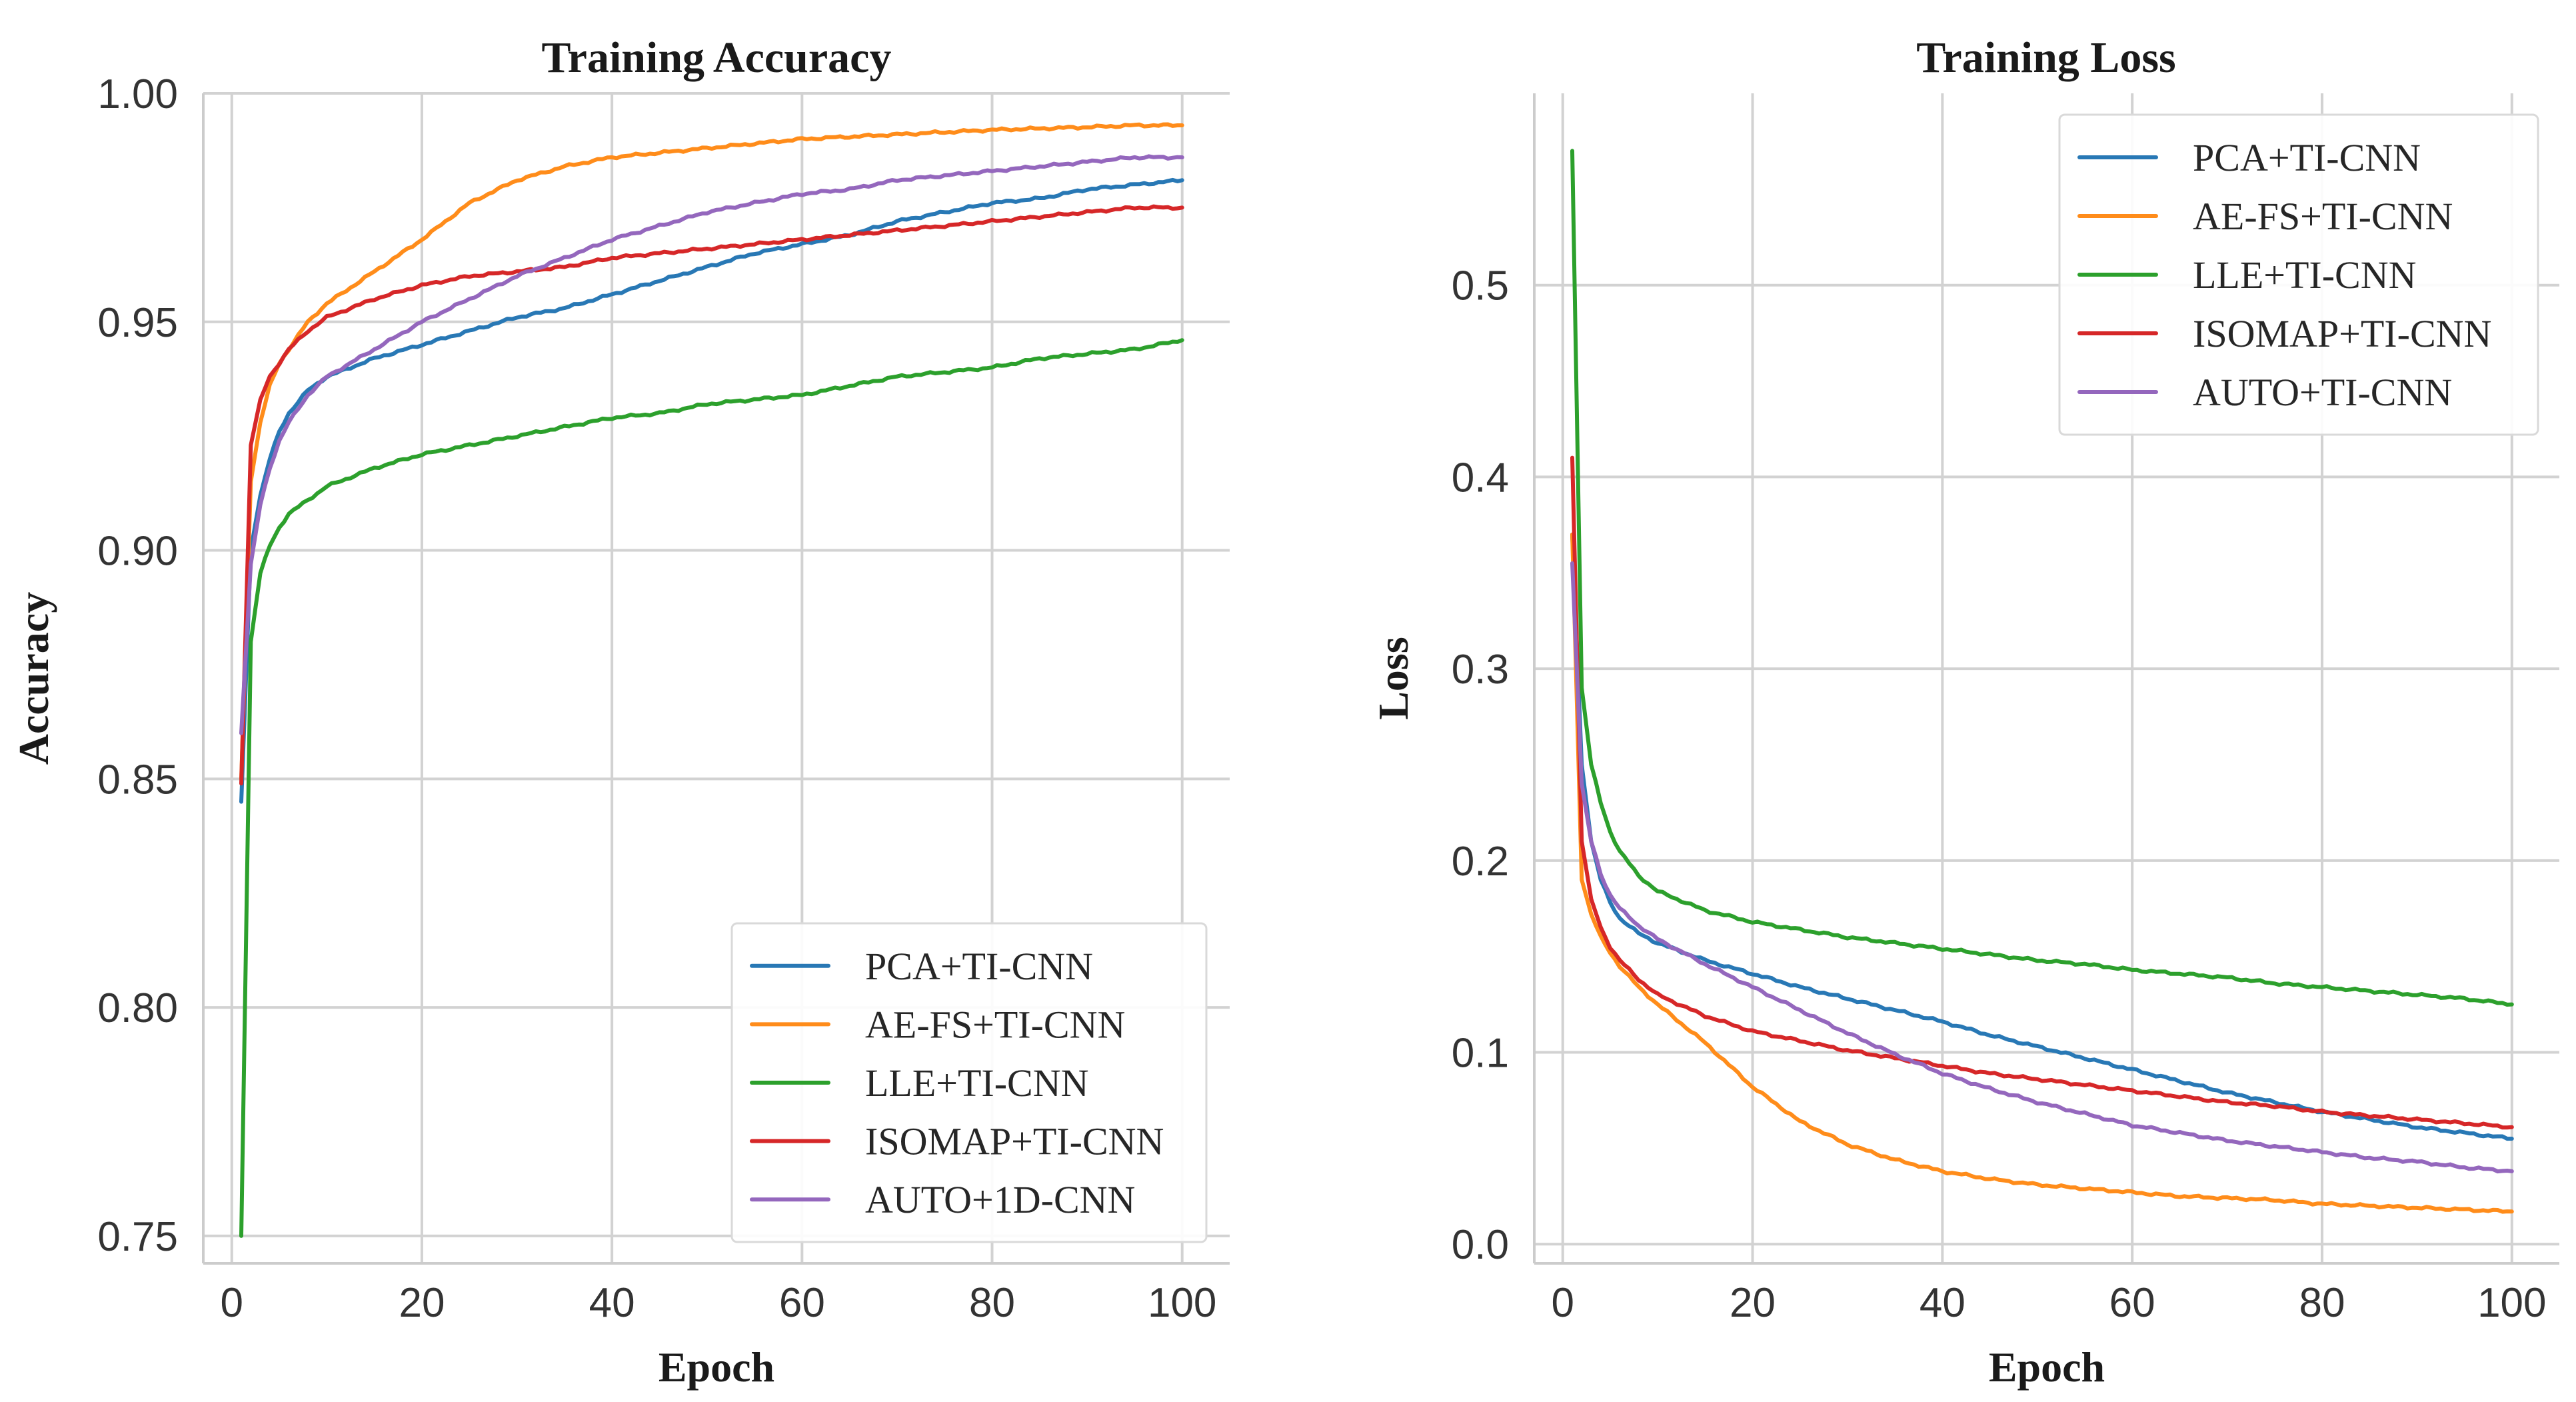 The width and height of the screenshot is (2576, 1402). Describe the element at coordinates (717, 57) in the screenshot. I see `chart-title: Training Accuracy` at that location.